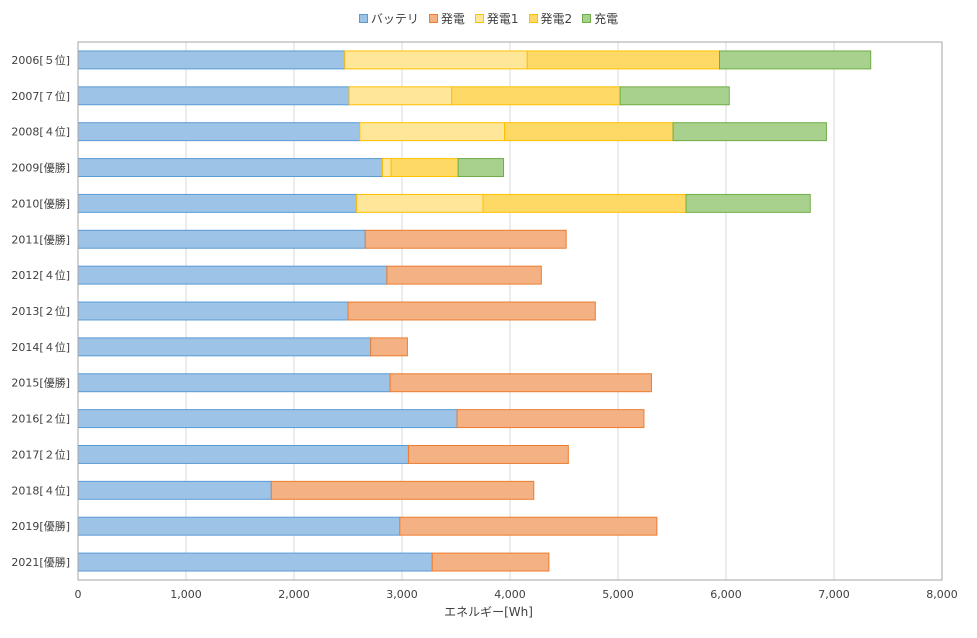  What do you see at coordinates (40, 96) in the screenshot?
I see `y-category-label: 2007[７位]` at bounding box center [40, 96].